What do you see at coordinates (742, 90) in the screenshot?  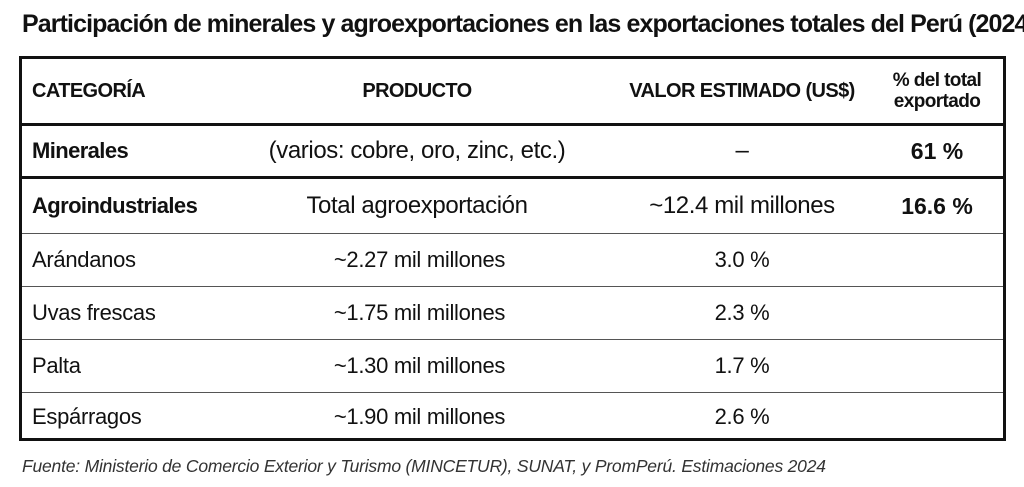 I see `header-valor: VALOR ESTIMADO (US$)` at bounding box center [742, 90].